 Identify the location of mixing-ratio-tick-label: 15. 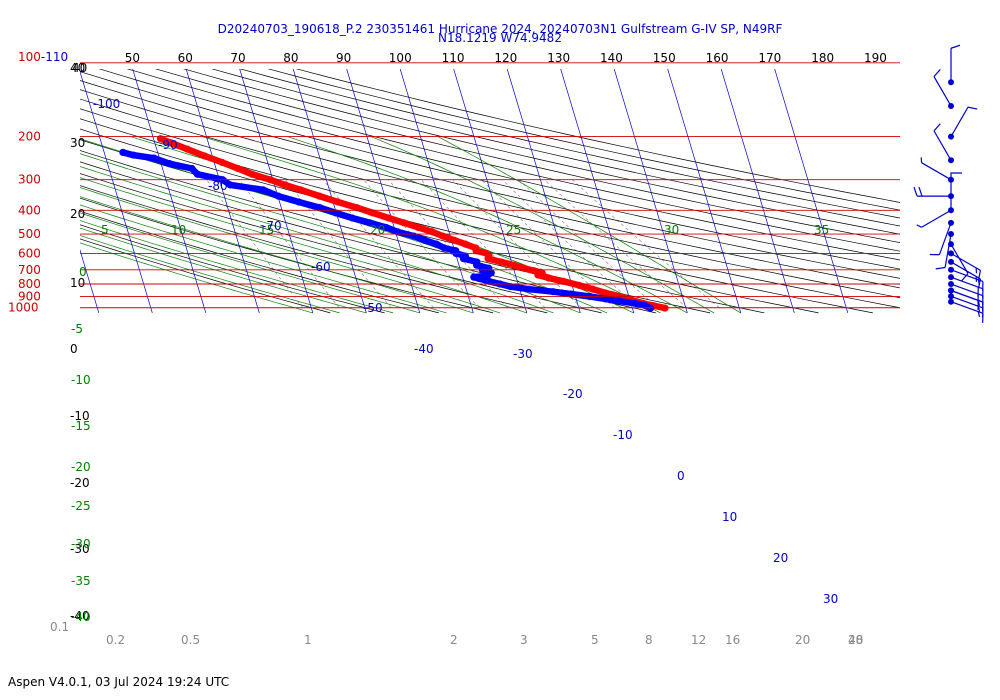
(266, 230).